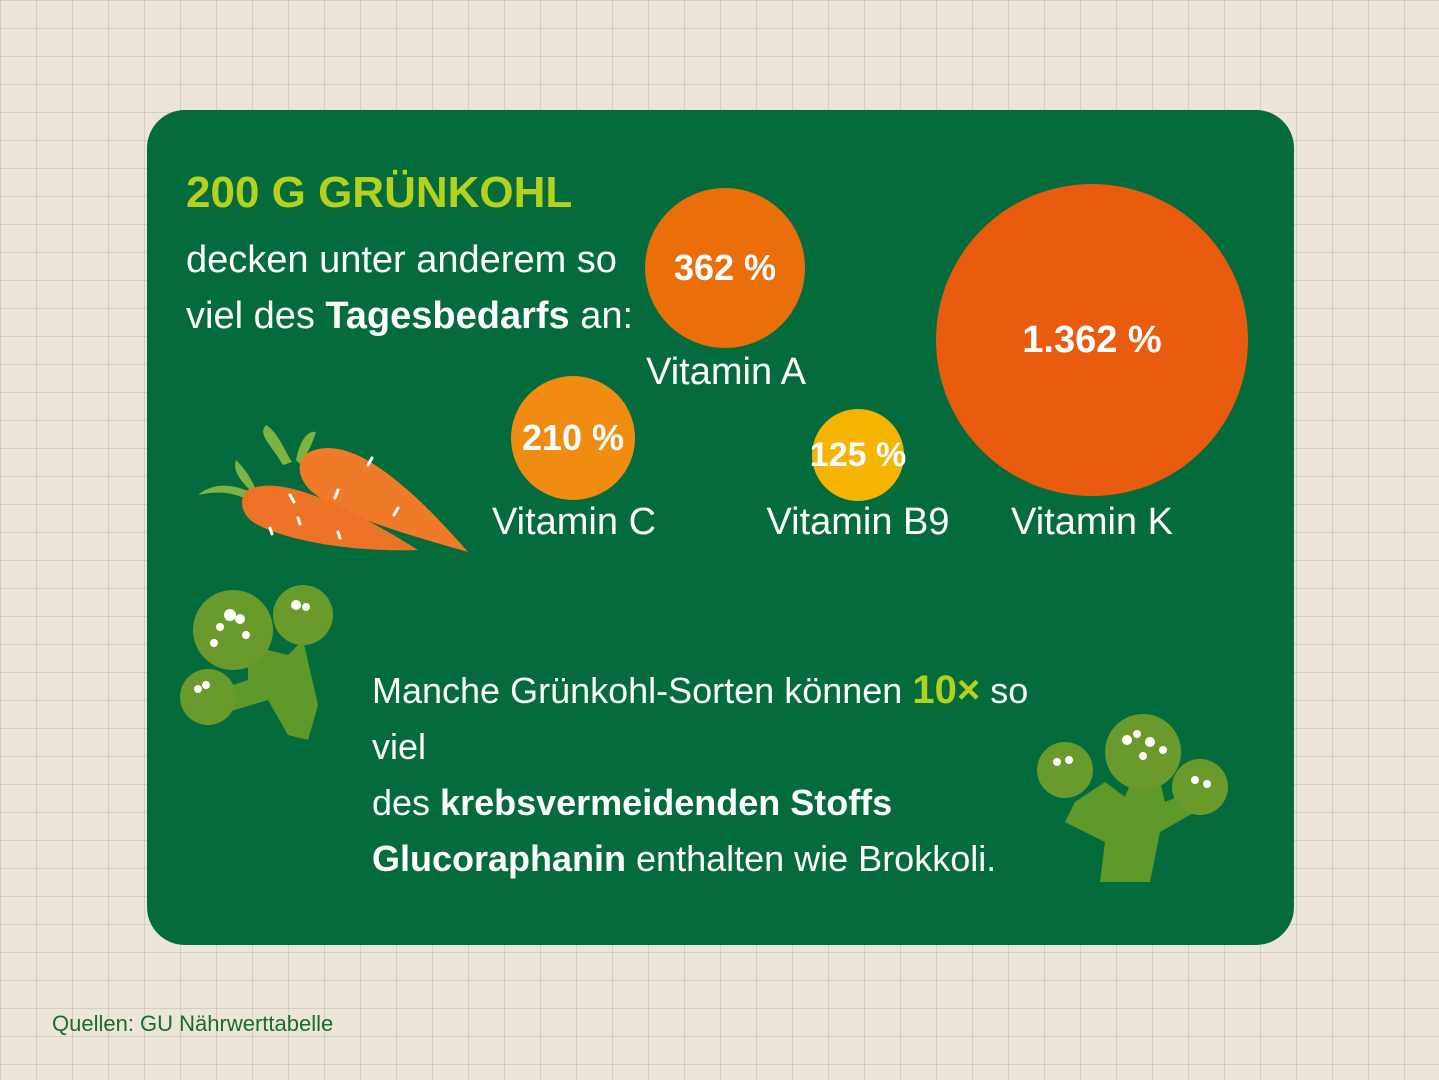  I want to click on carrot-icon, so click(333, 488).